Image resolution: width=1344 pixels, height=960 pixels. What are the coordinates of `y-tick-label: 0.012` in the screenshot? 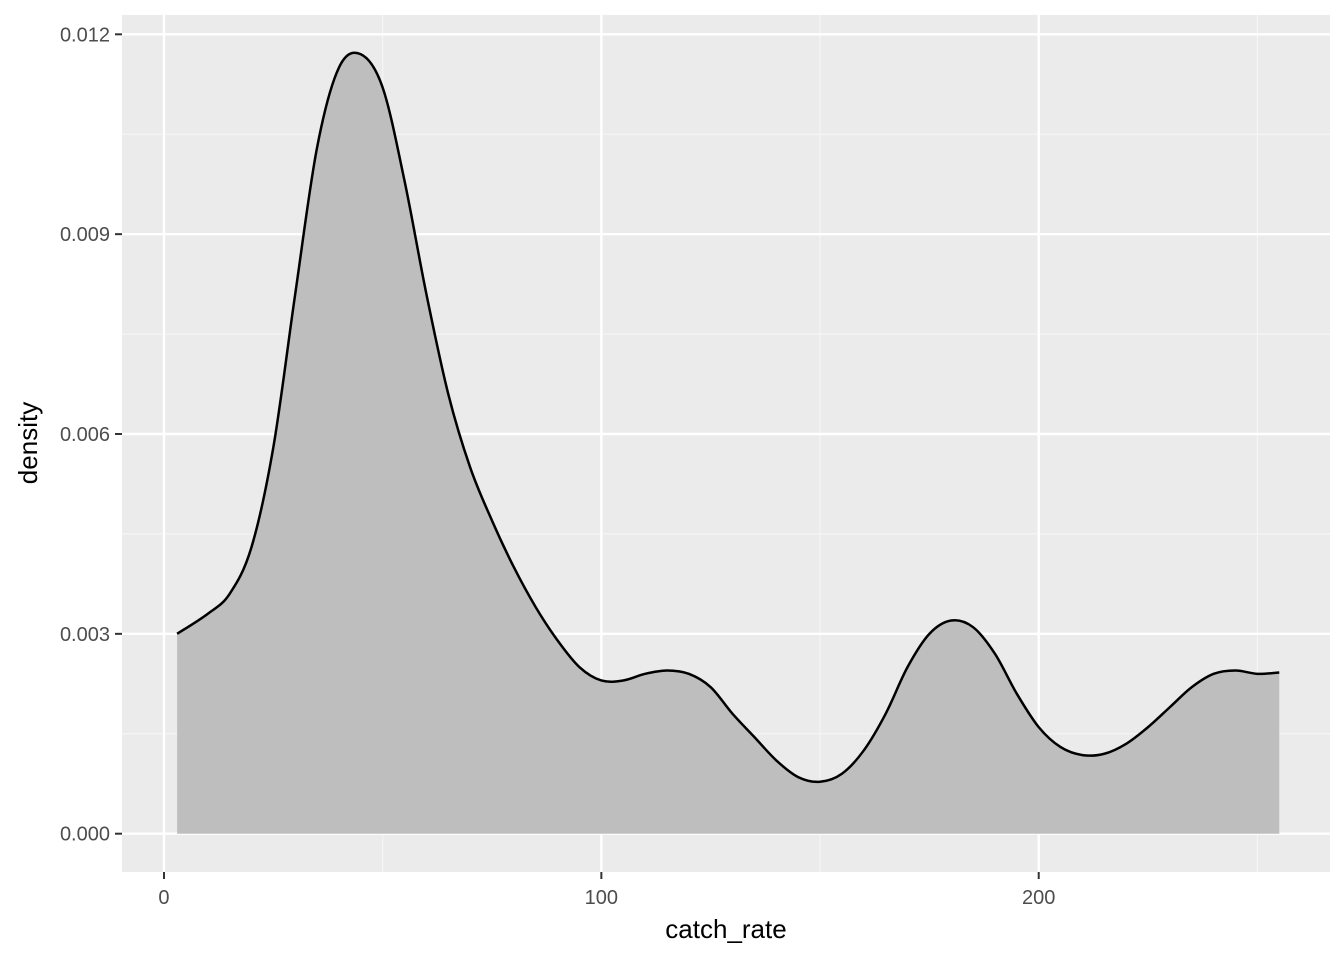 It's located at (85, 35).